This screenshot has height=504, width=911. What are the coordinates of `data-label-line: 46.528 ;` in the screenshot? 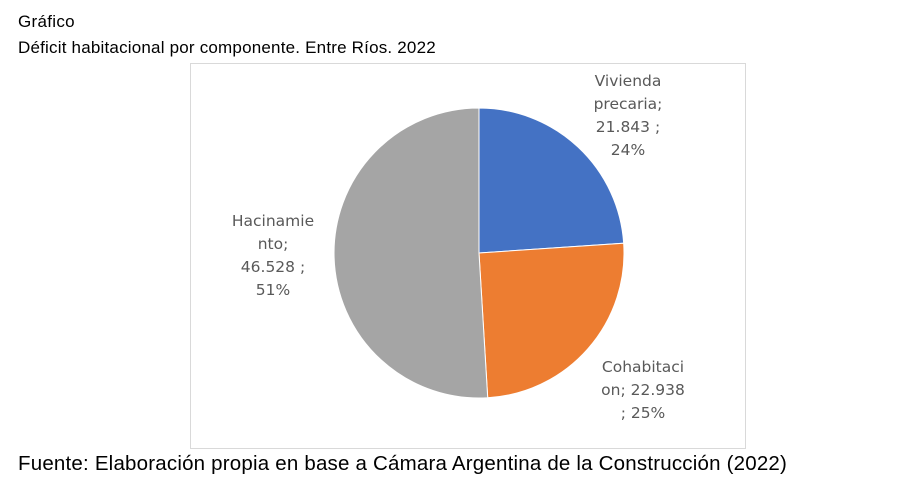 It's located at (273, 267).